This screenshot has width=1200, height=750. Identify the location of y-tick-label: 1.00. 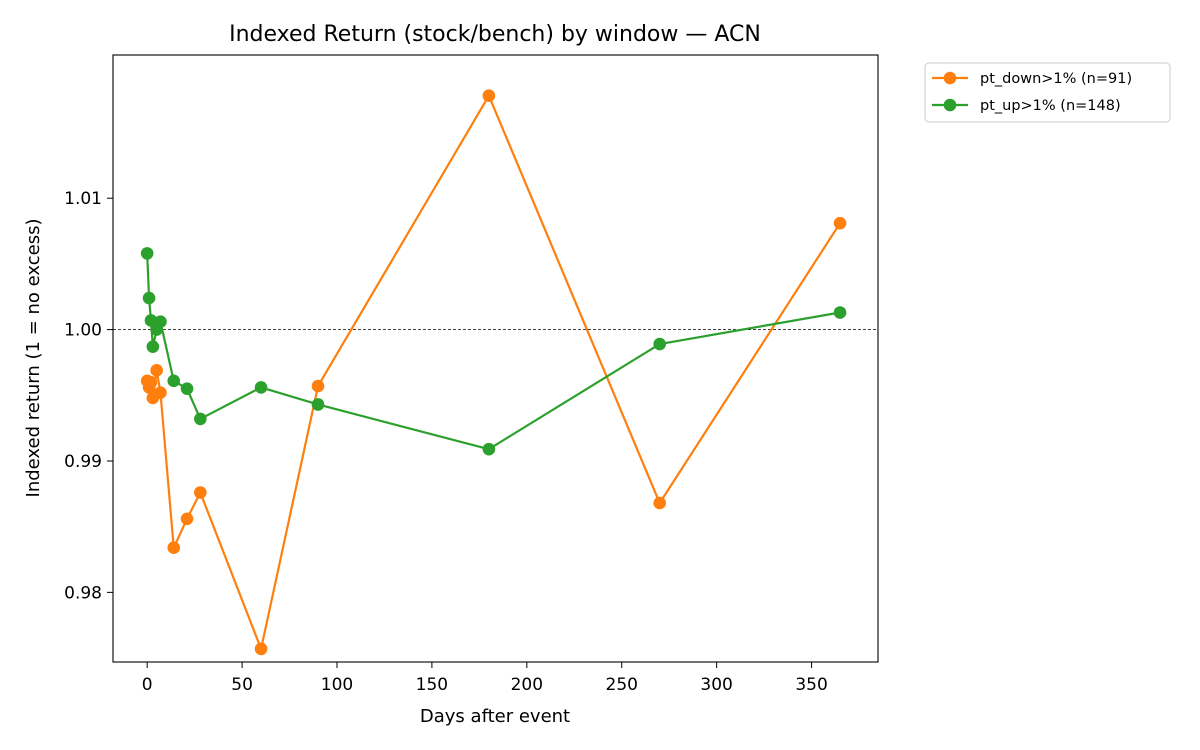
(83, 331).